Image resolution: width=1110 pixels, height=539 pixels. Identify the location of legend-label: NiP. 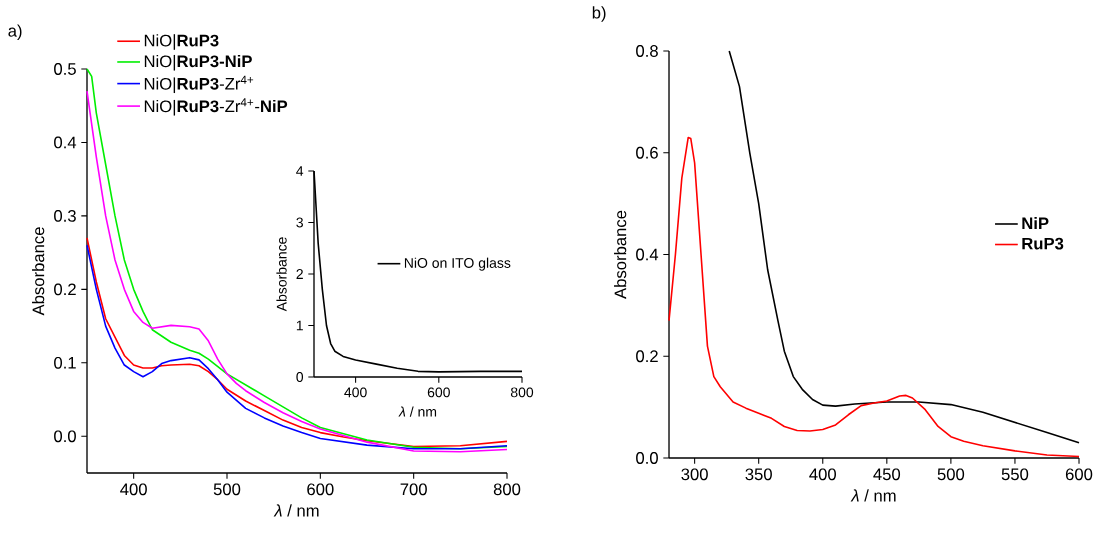
(1035, 223).